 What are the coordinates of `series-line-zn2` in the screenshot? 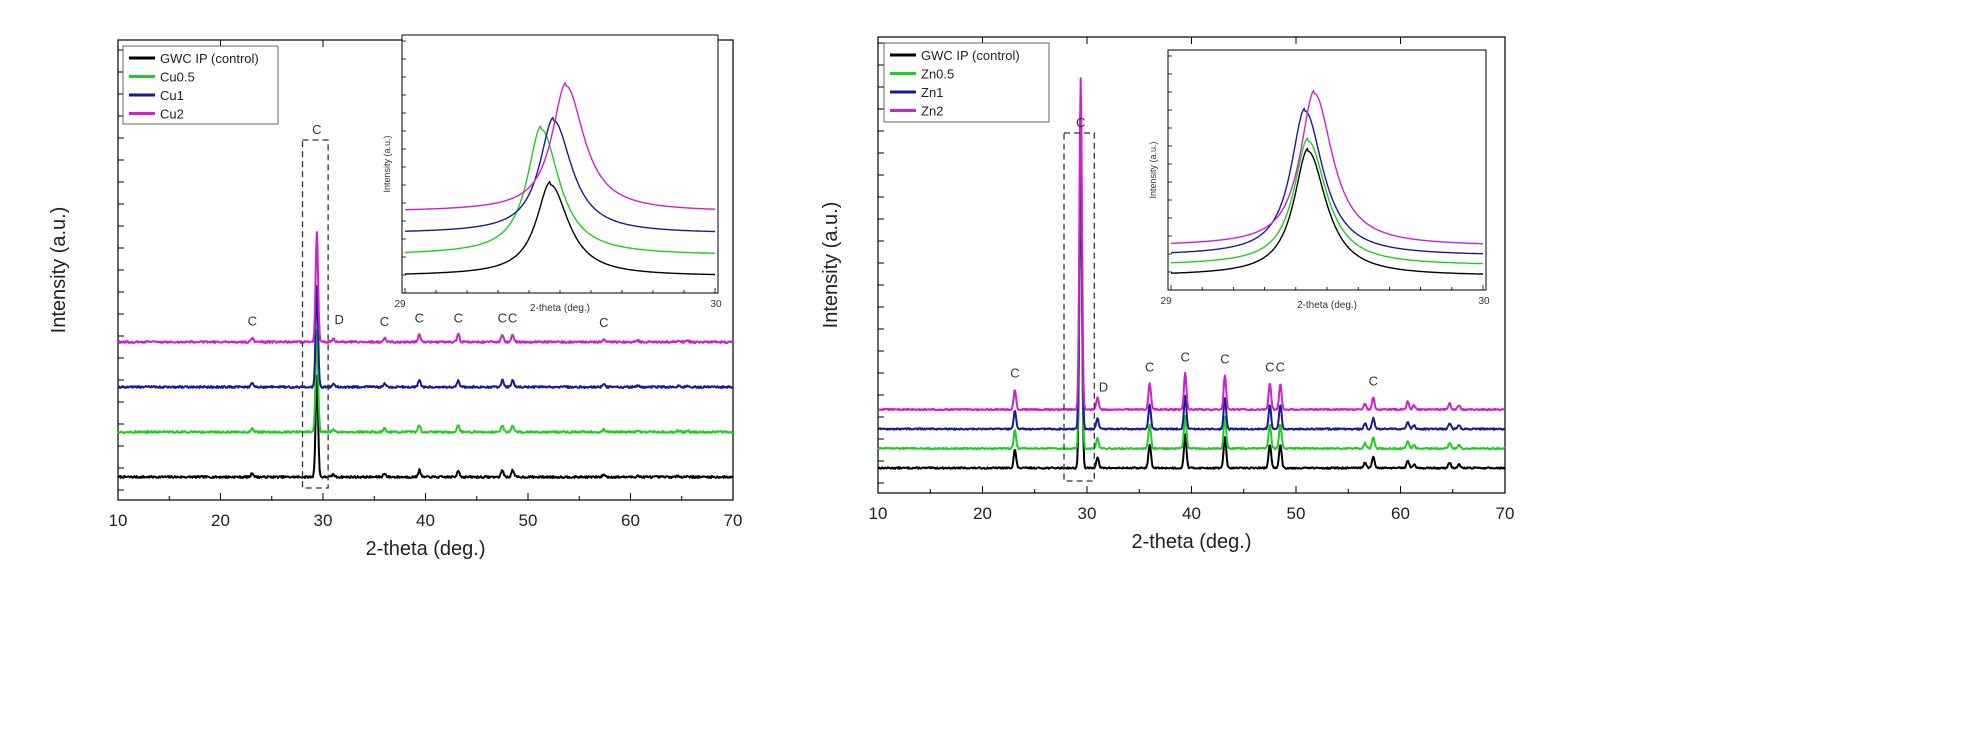 It's located at (1191, 244).